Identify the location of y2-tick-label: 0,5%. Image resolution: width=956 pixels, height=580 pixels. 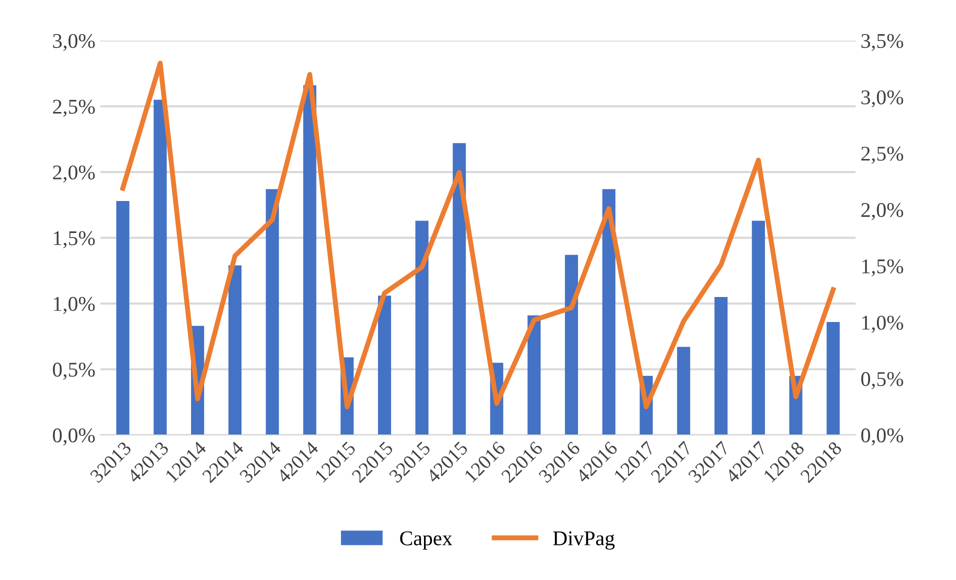
(882, 381).